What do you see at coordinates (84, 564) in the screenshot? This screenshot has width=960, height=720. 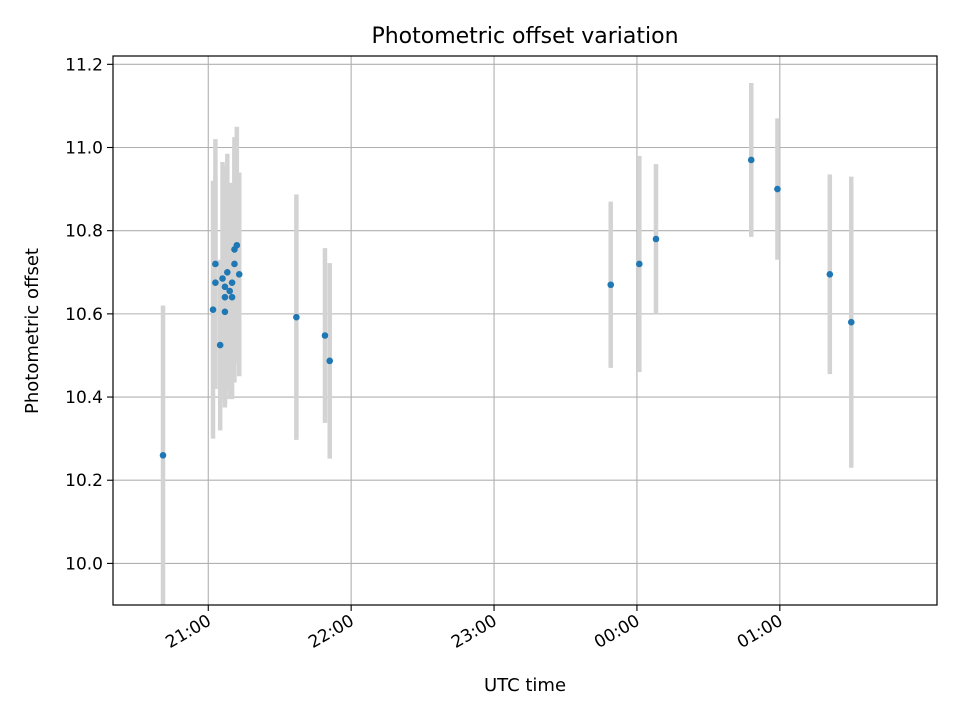 I see `y-tick-label: 10.0` at bounding box center [84, 564].